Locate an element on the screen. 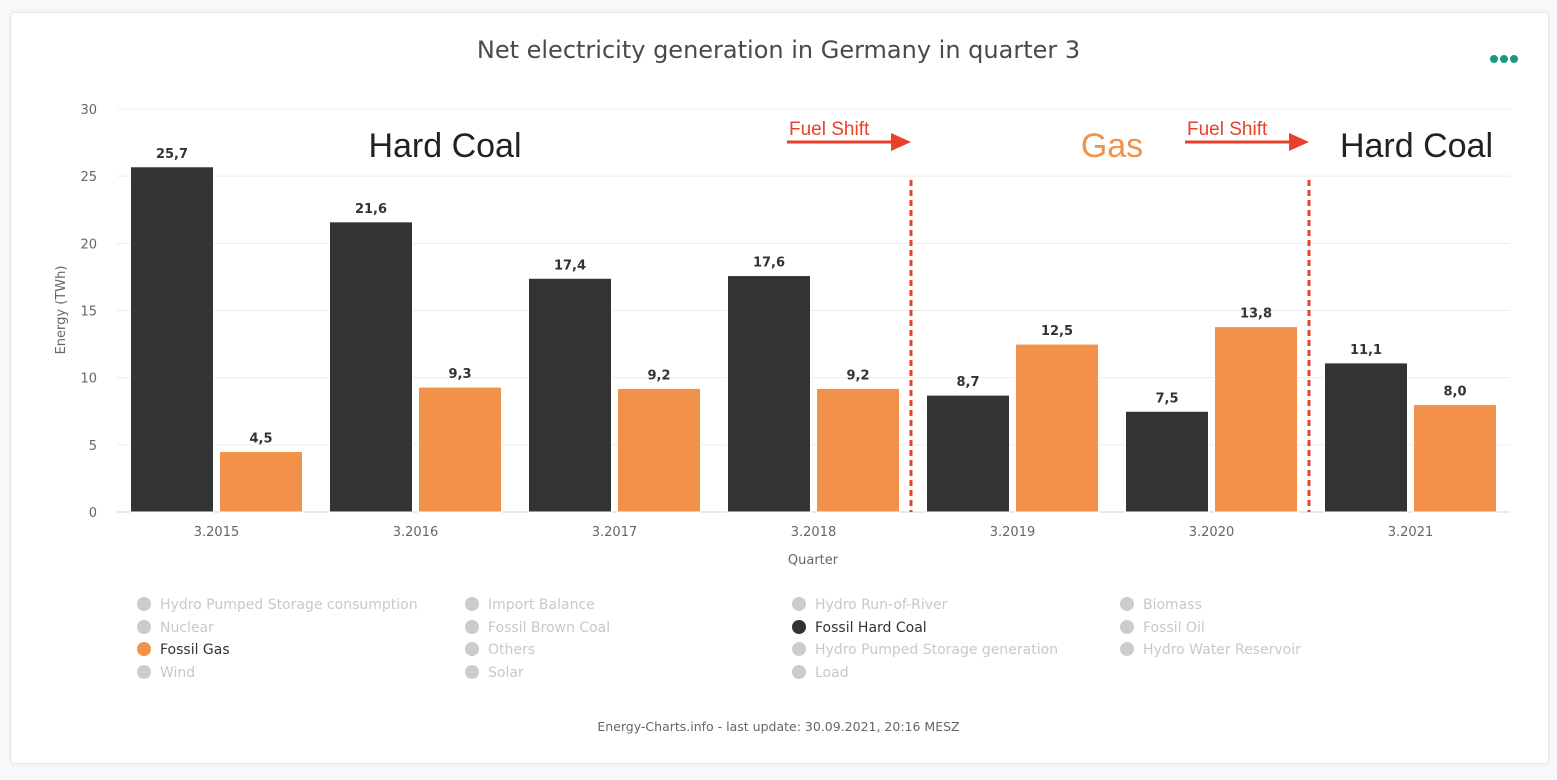 The image size is (1557, 780). bar-hard-coal-3.2017 is located at coordinates (570, 395).